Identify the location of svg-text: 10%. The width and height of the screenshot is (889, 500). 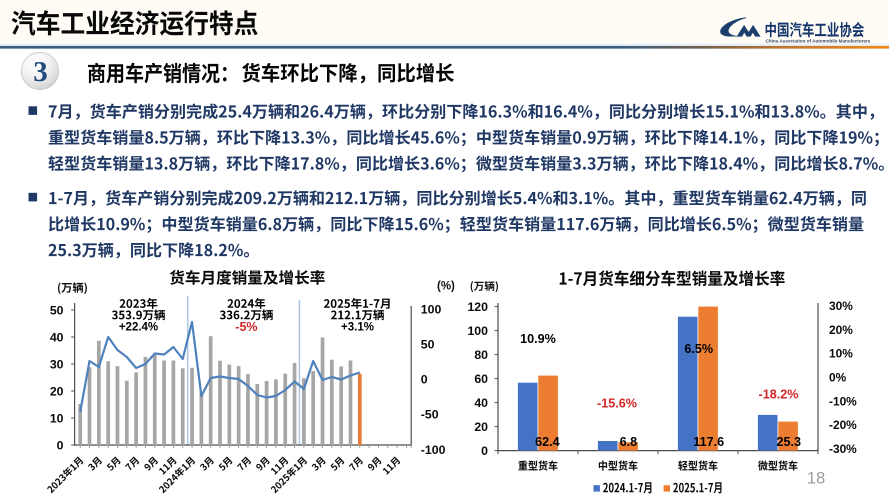
(841, 354).